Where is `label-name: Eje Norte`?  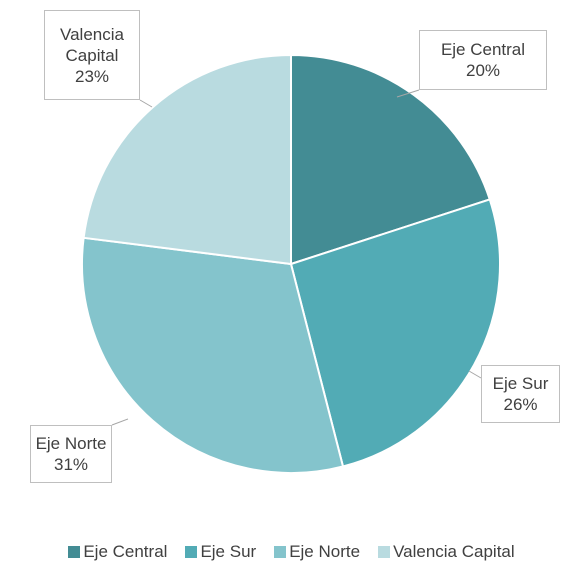 label-name: Eje Norte is located at coordinates (71, 443).